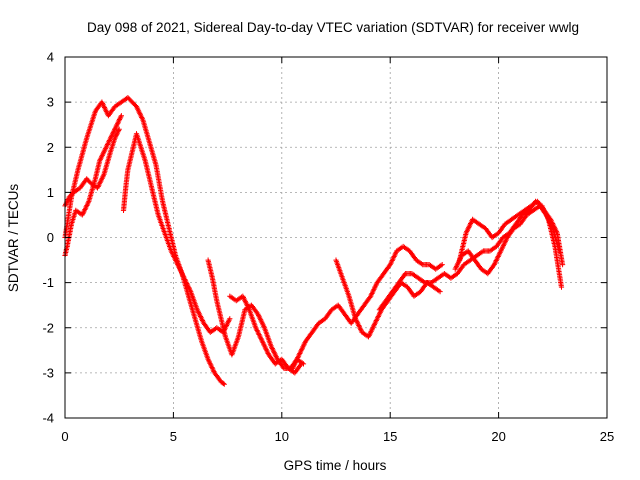 The image size is (640, 480). I want to click on y-tick-label: -2, so click(48, 327).